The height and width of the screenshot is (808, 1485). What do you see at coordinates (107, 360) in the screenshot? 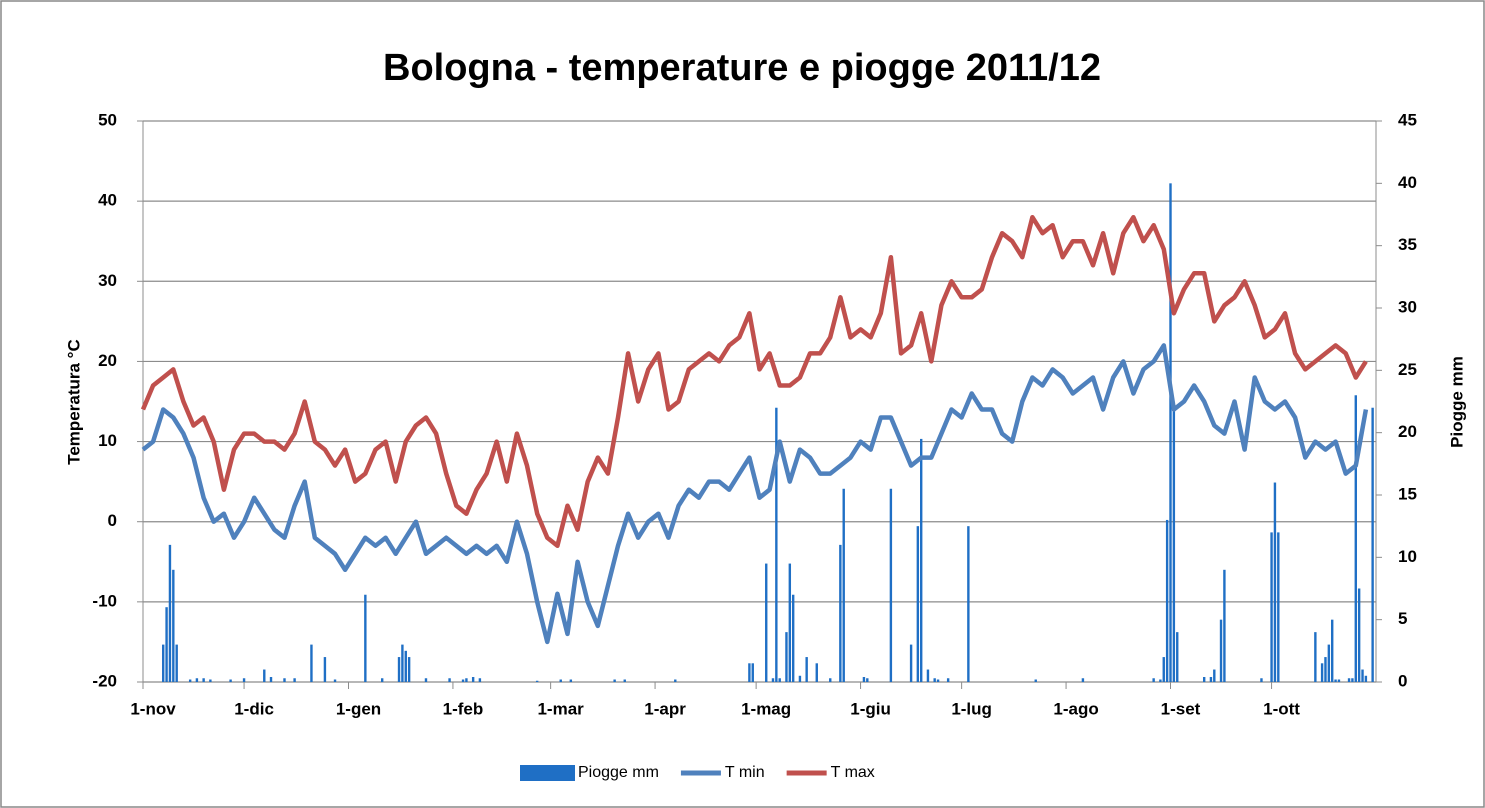
I see `y-tick-label: 20` at bounding box center [107, 360].